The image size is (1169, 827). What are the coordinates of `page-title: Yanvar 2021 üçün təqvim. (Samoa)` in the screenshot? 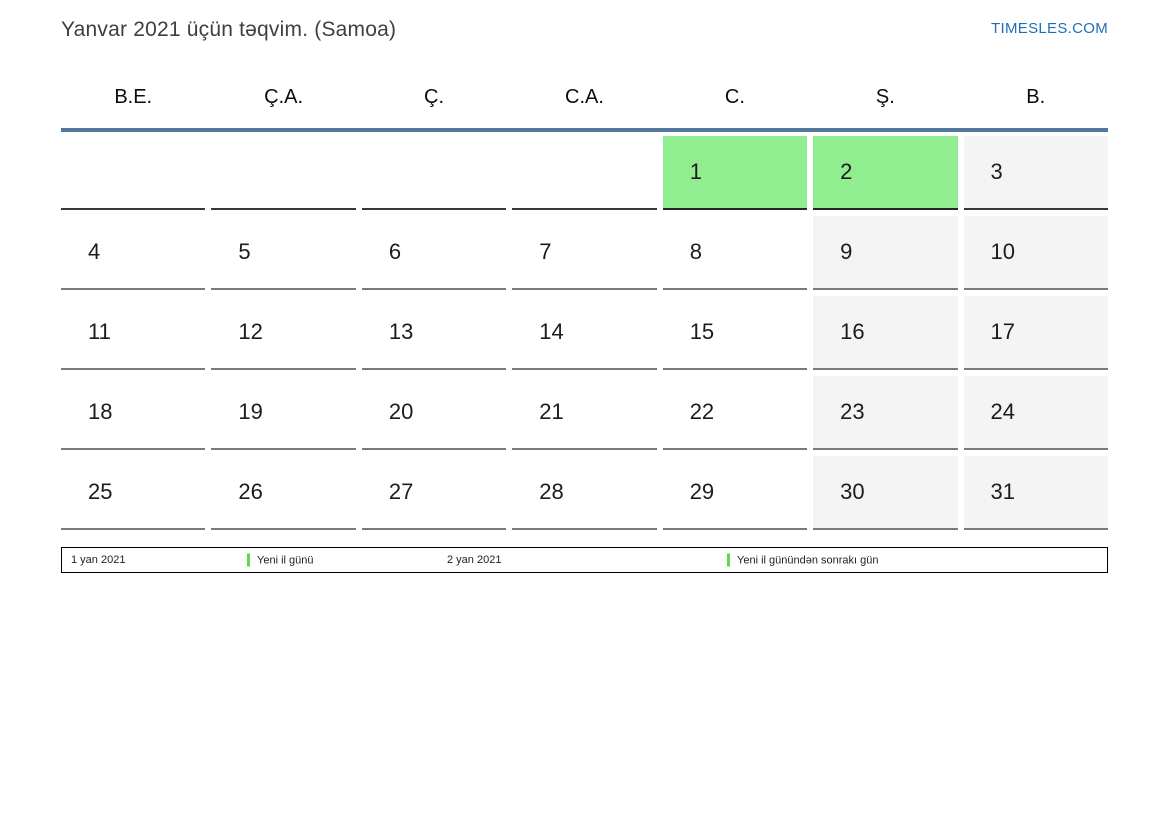 It's located at (229, 29).